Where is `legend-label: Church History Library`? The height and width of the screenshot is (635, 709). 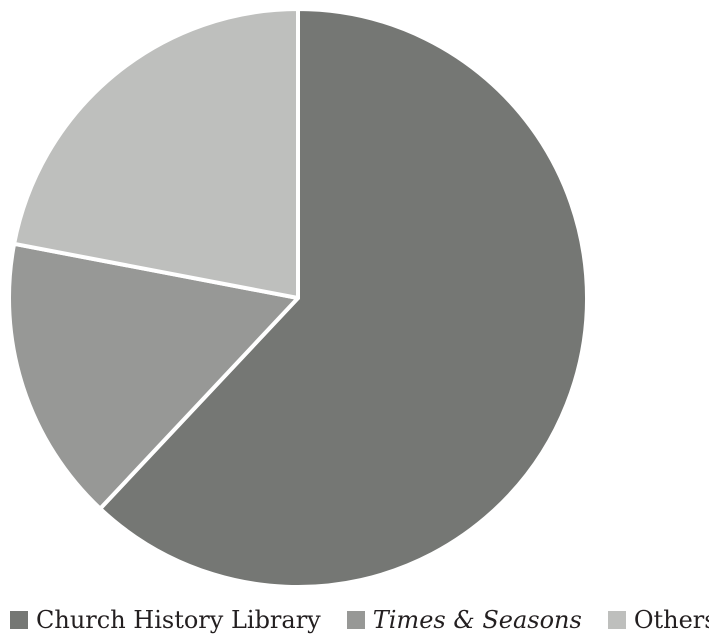
legend-label: Church History Library is located at coordinates (178, 620).